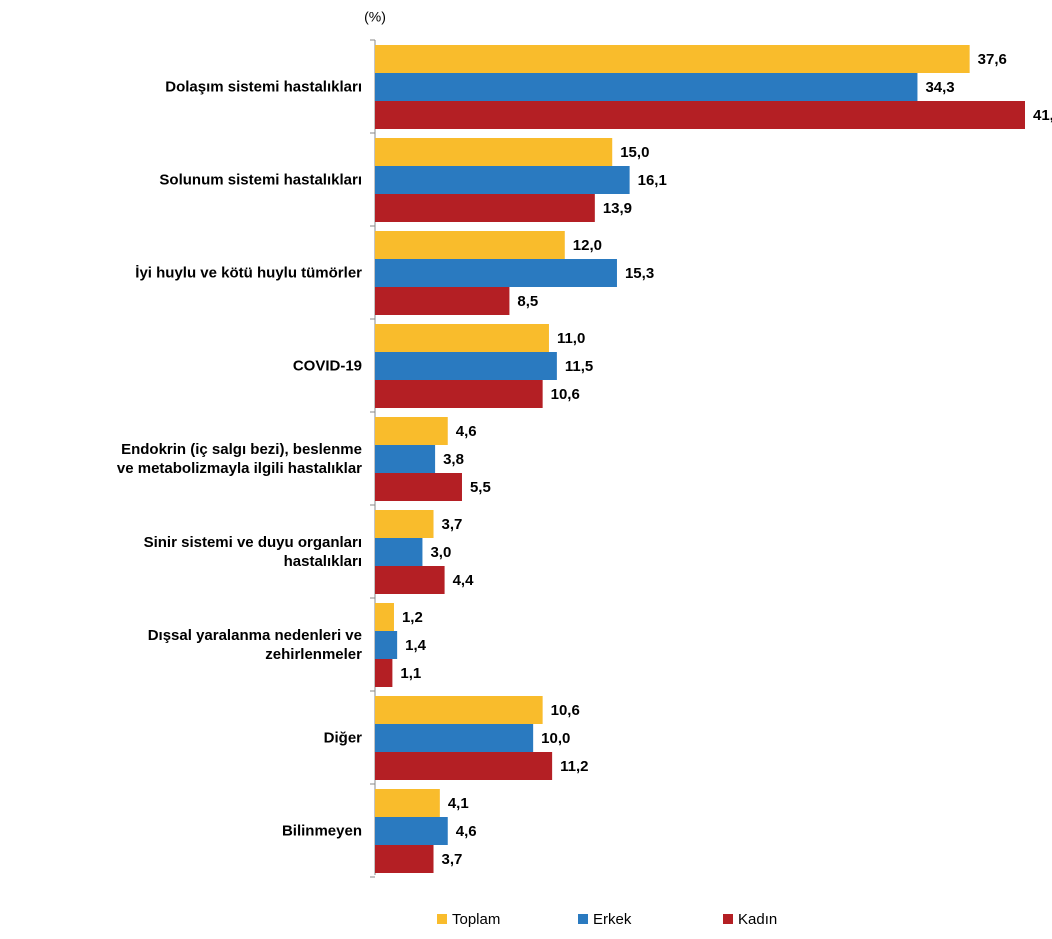 Image resolution: width=1052 pixels, height=939 pixels. What do you see at coordinates (342, 738) in the screenshot?
I see `category-label: Diğer` at bounding box center [342, 738].